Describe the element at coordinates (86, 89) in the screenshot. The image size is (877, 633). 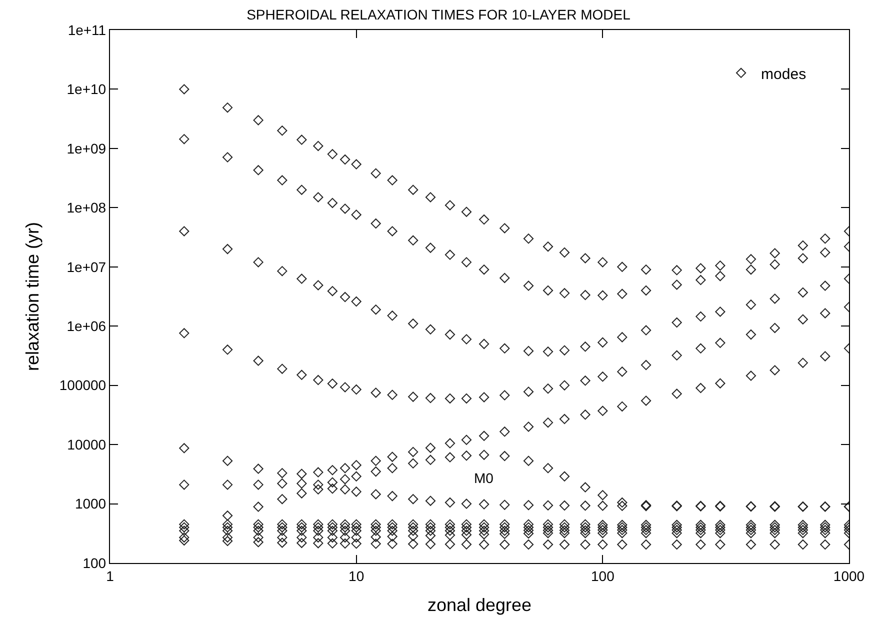
I see `y-tick-label: 1e+10` at that location.